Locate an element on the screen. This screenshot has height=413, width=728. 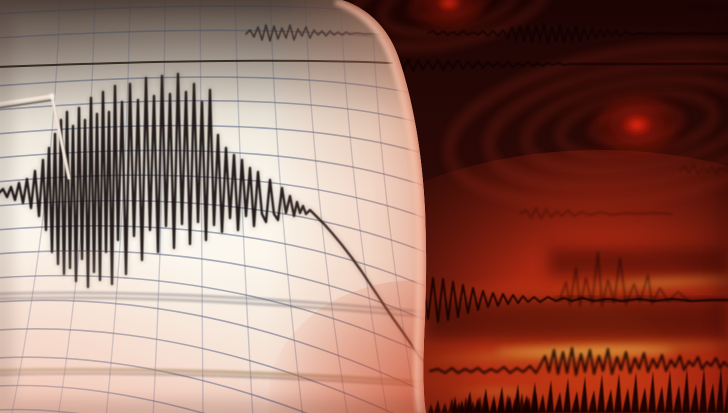
rim-highlight is located at coordinates (378, 206).